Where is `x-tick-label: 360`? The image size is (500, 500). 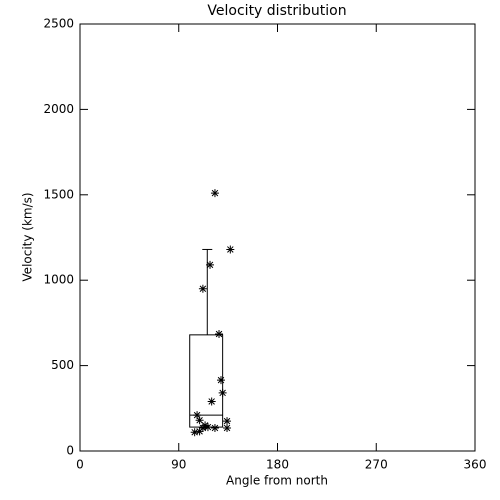 x-tick-label: 360 is located at coordinates (475, 465).